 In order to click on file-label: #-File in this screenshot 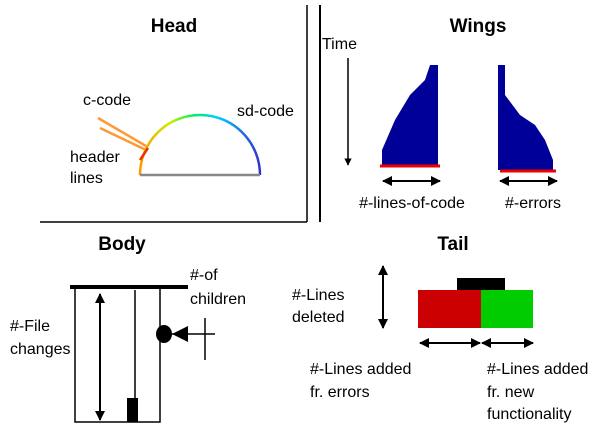, I will do `click(30, 326)`.